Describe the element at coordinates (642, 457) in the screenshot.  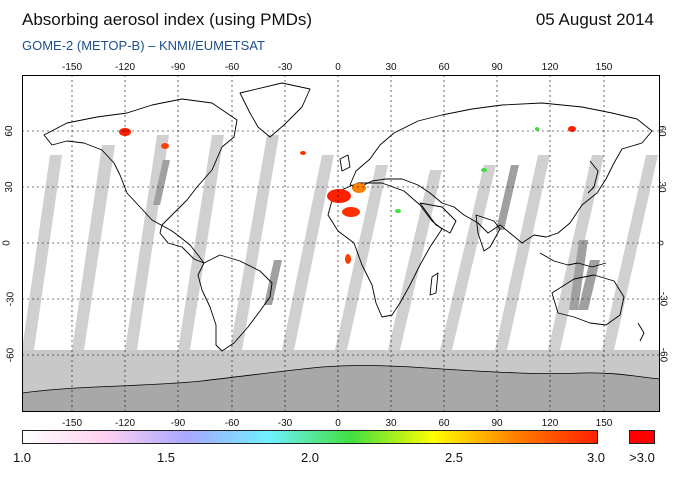
I see `colorbar-overflow-label: >3.0` at that location.